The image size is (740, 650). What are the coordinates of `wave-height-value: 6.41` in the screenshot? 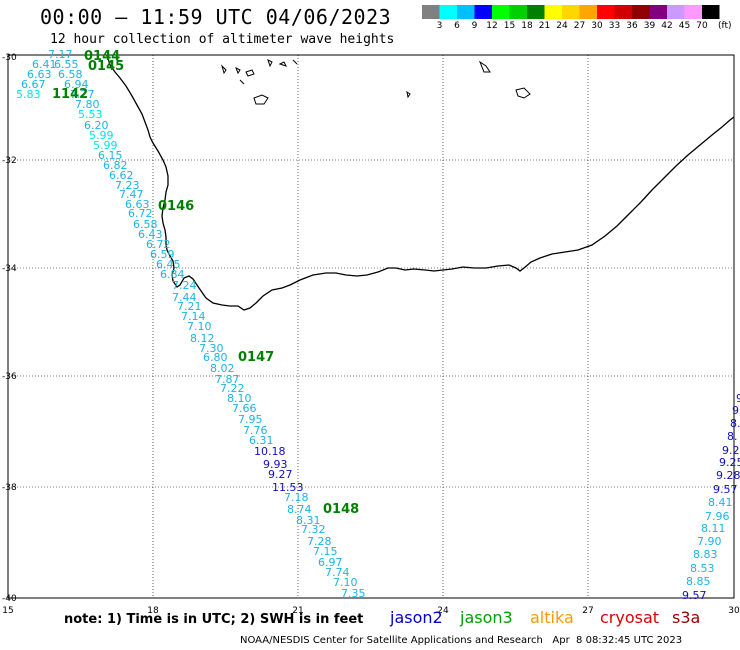 It's located at (44, 64).